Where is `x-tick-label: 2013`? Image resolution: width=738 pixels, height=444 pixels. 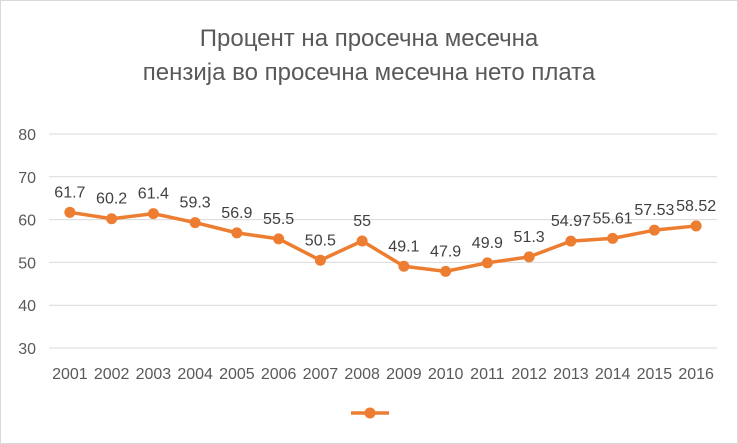
x-tick-label: 2013 is located at coordinates (571, 374).